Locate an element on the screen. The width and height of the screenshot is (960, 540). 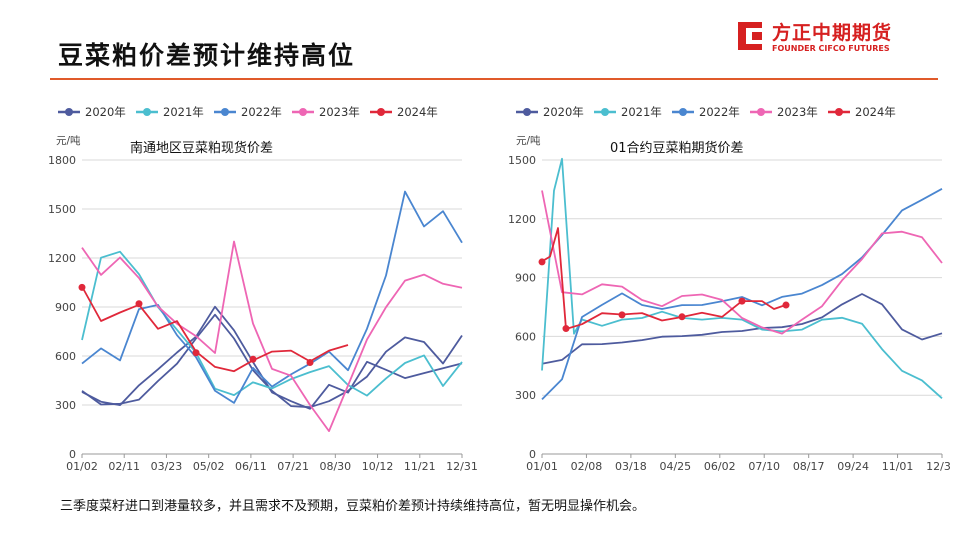
x-tick-label: 08/17 is located at coordinates (809, 466).